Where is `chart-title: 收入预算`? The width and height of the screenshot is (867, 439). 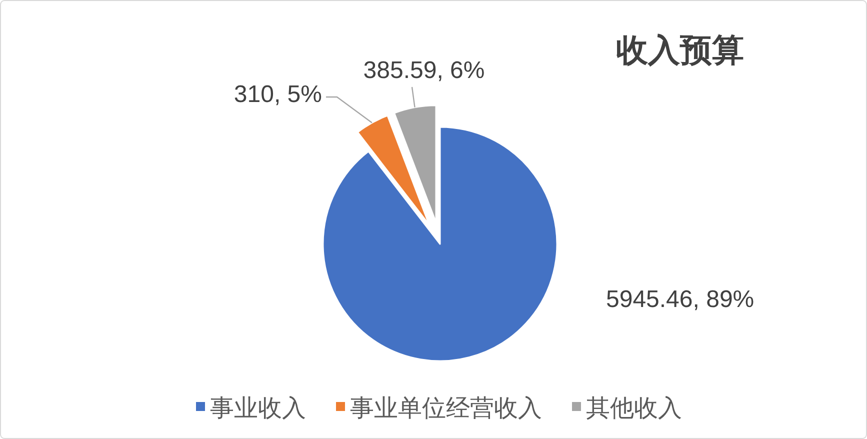
chart-title: 收入预算 is located at coordinates (680, 50).